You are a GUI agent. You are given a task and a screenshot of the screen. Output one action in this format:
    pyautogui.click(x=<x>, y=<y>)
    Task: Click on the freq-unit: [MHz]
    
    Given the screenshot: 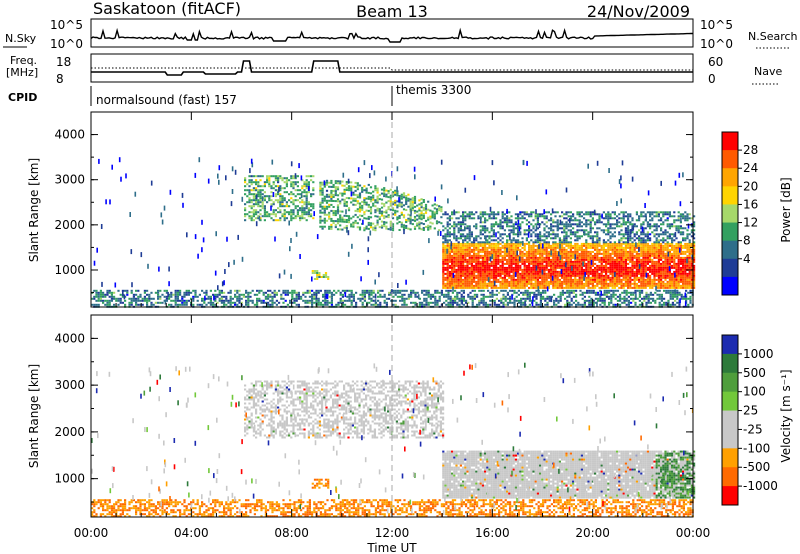 What is the action you would take?
    pyautogui.click(x=22, y=72)
    